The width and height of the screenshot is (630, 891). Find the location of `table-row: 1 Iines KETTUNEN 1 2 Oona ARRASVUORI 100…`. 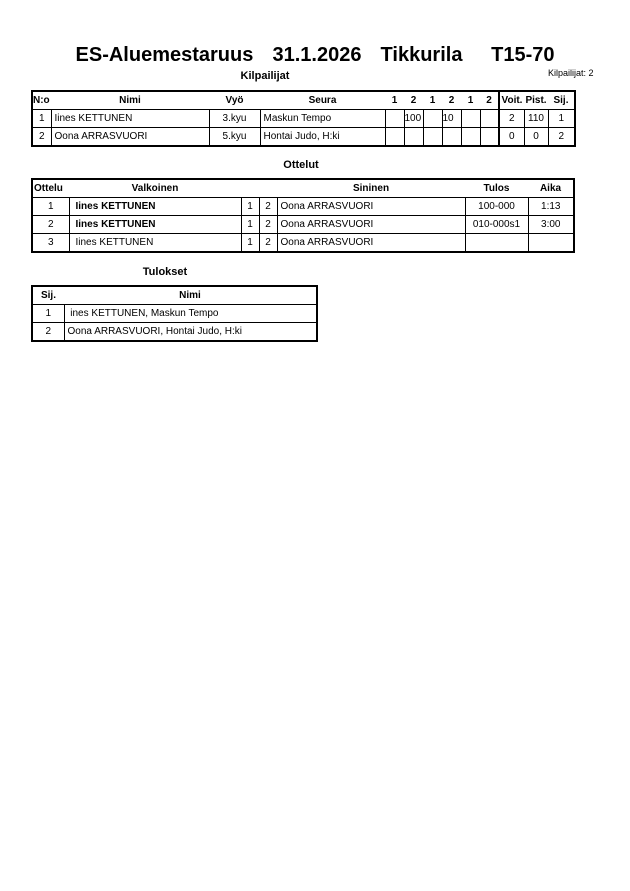

table-row: 1 Iines KETTUNEN 1 2 Oona ARRASVUORI 100… is located at coordinates (303, 206).